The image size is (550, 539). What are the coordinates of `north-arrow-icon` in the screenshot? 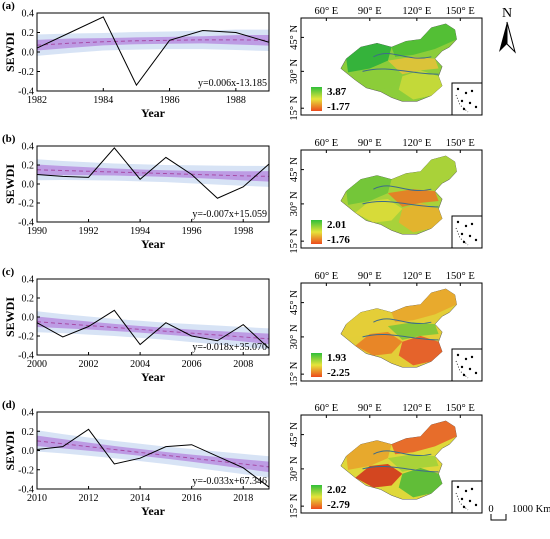 It's located at (503, 37).